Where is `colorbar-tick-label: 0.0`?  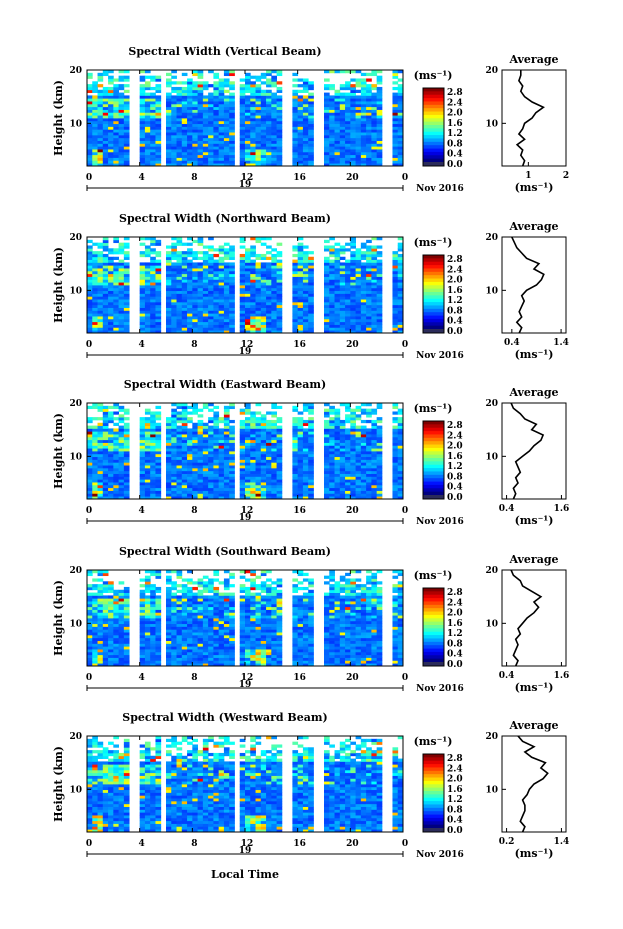 colorbar-tick-label: 0.0 is located at coordinates (455, 498).